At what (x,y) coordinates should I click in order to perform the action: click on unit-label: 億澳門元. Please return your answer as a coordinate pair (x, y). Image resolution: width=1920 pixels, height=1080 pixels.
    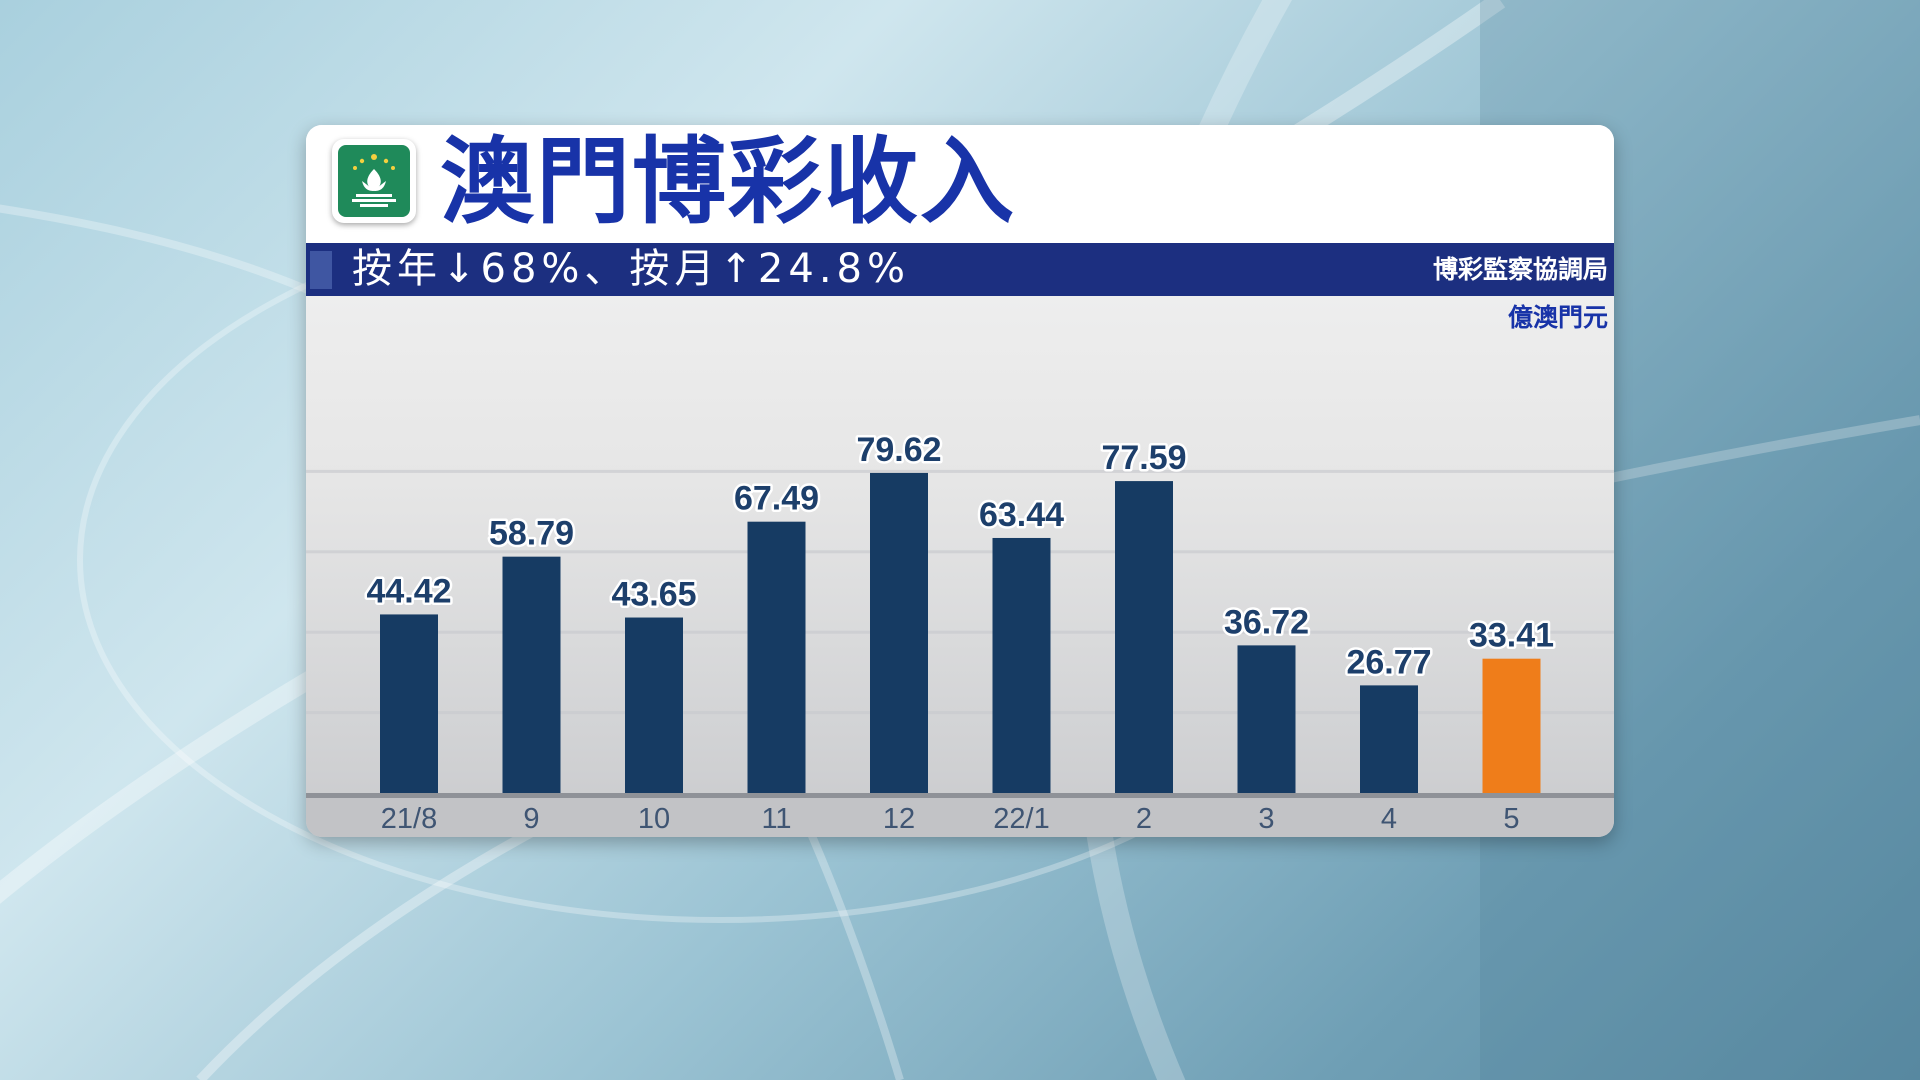
    Looking at the image, I should click on (1557, 317).